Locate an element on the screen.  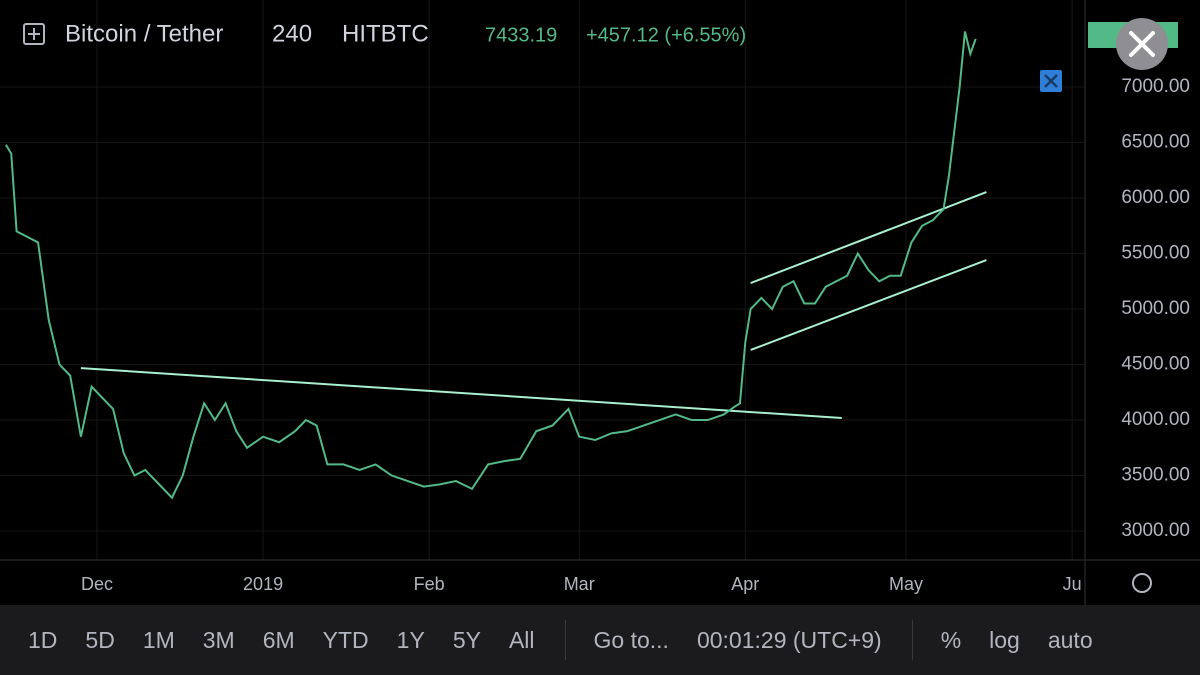
symbol: Bitcoin / Tether is located at coordinates (144, 33).